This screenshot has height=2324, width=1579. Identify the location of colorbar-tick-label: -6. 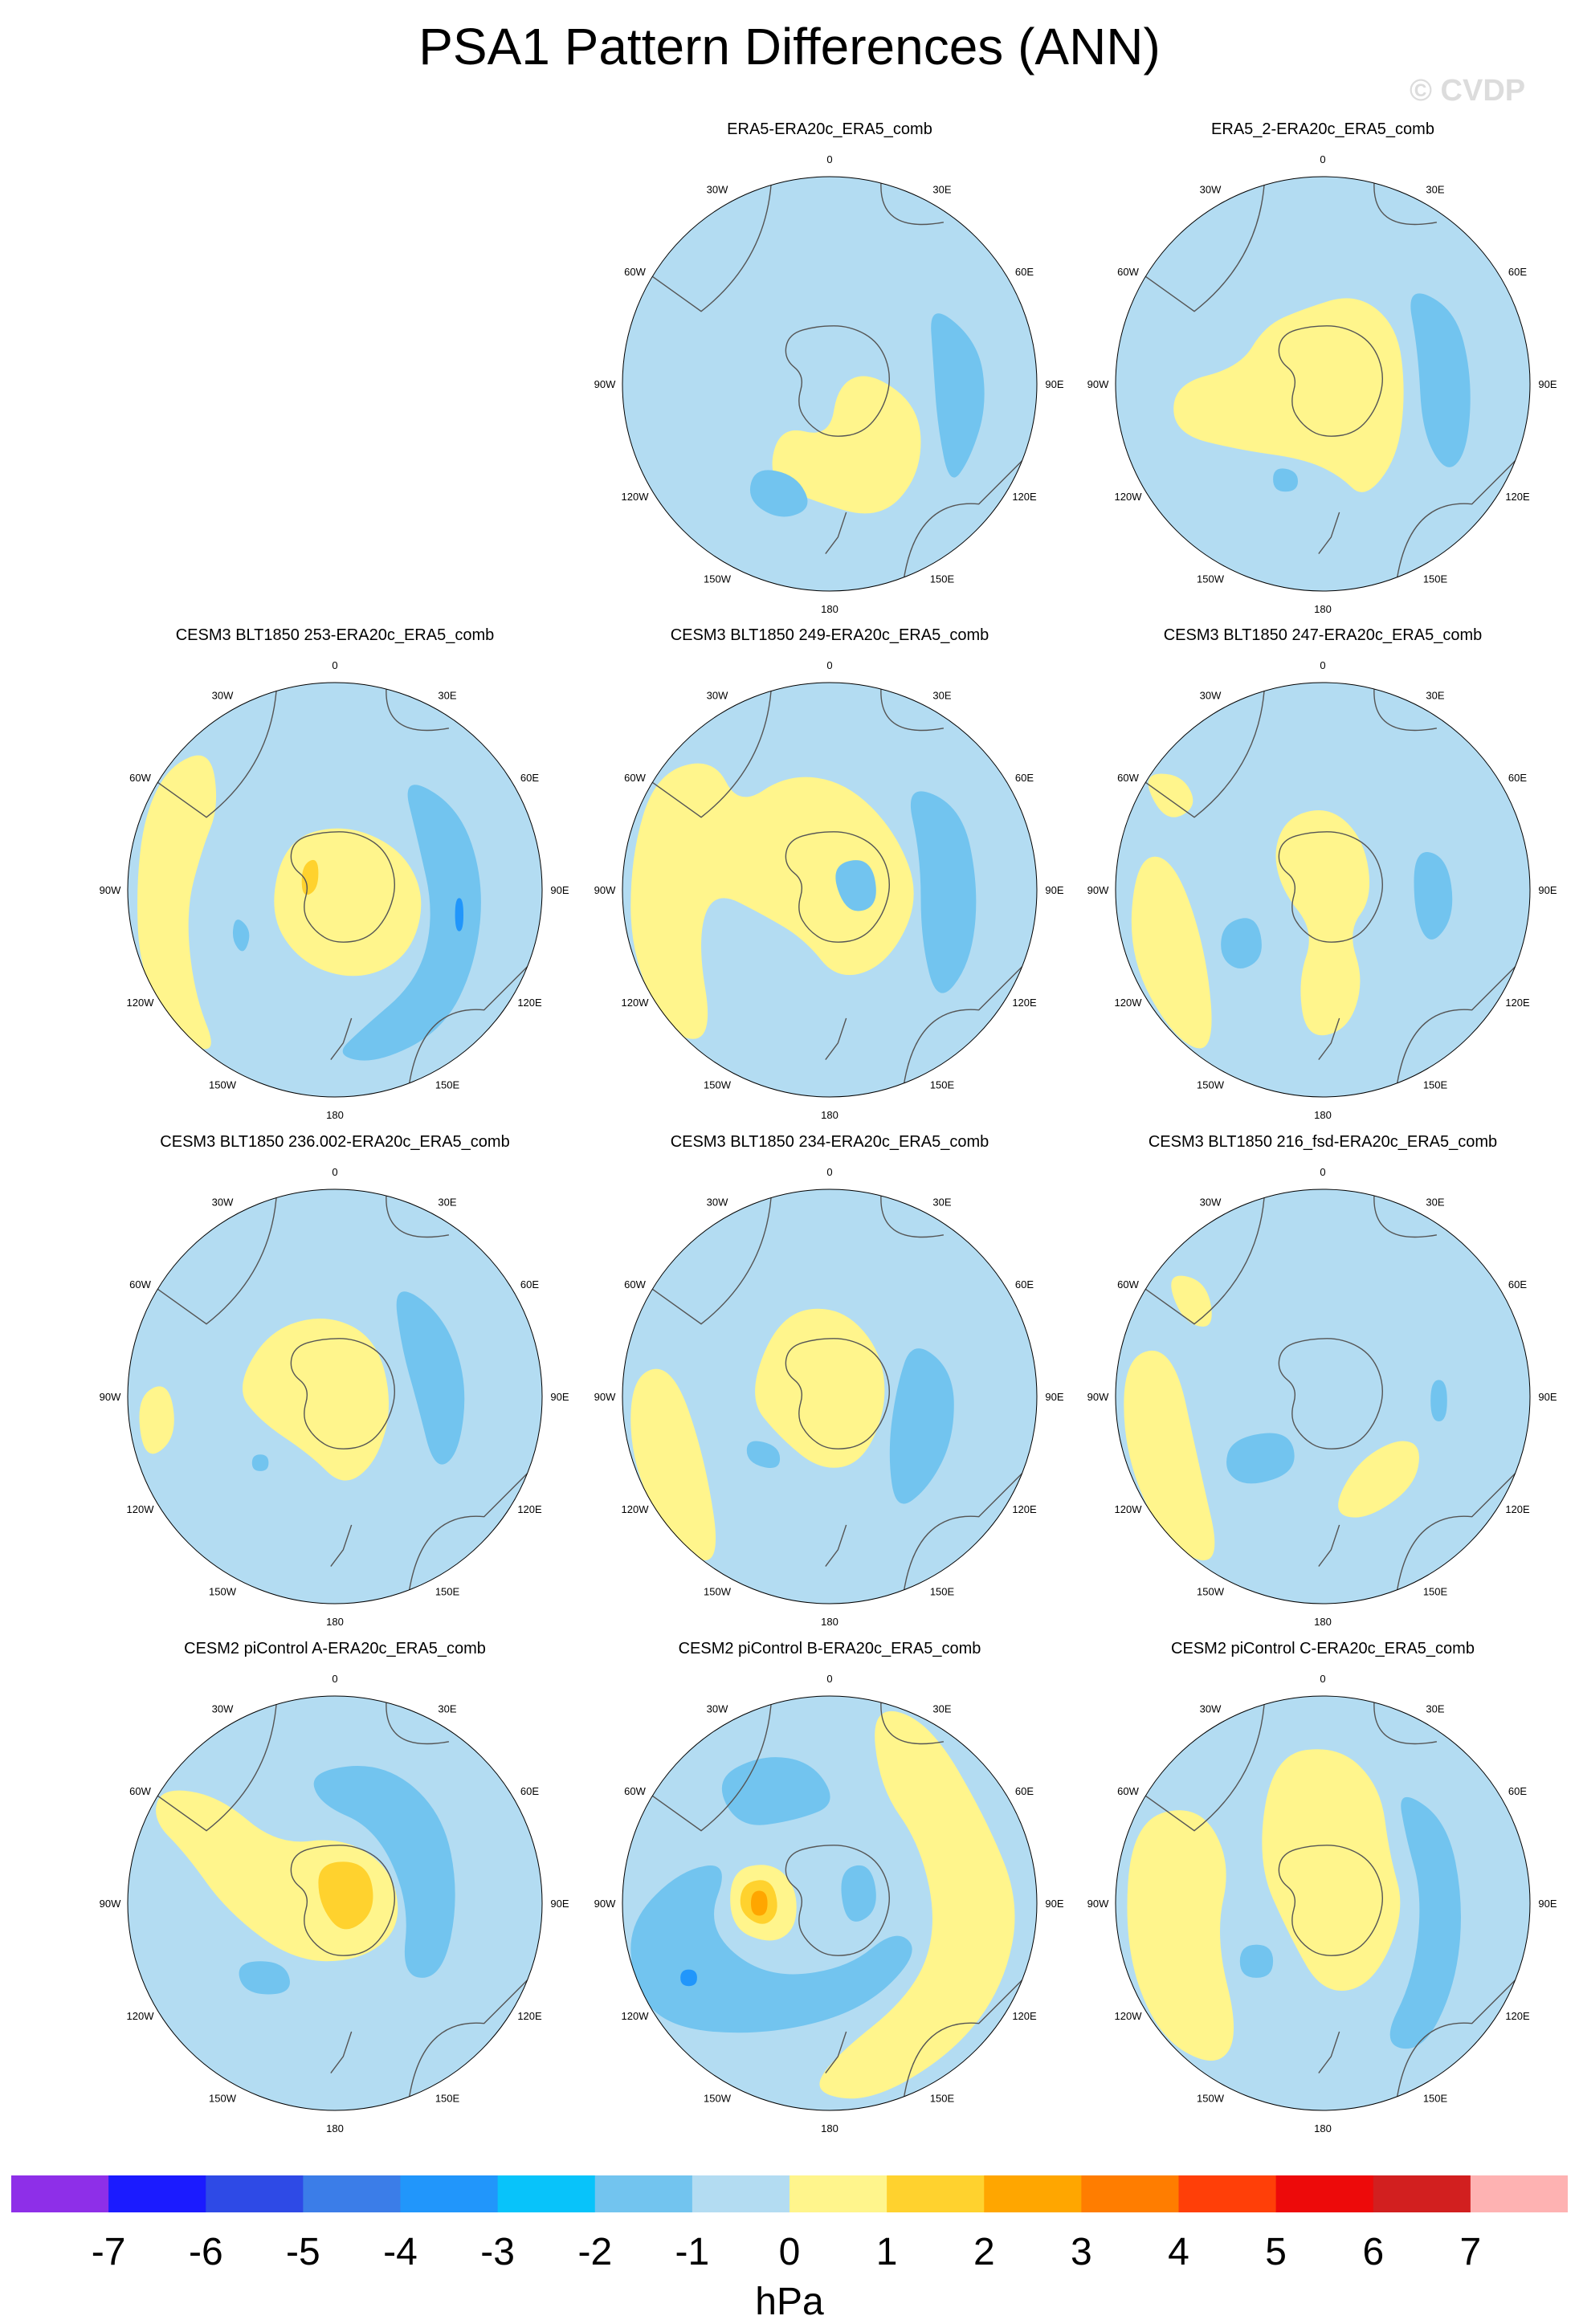
(206, 2252).